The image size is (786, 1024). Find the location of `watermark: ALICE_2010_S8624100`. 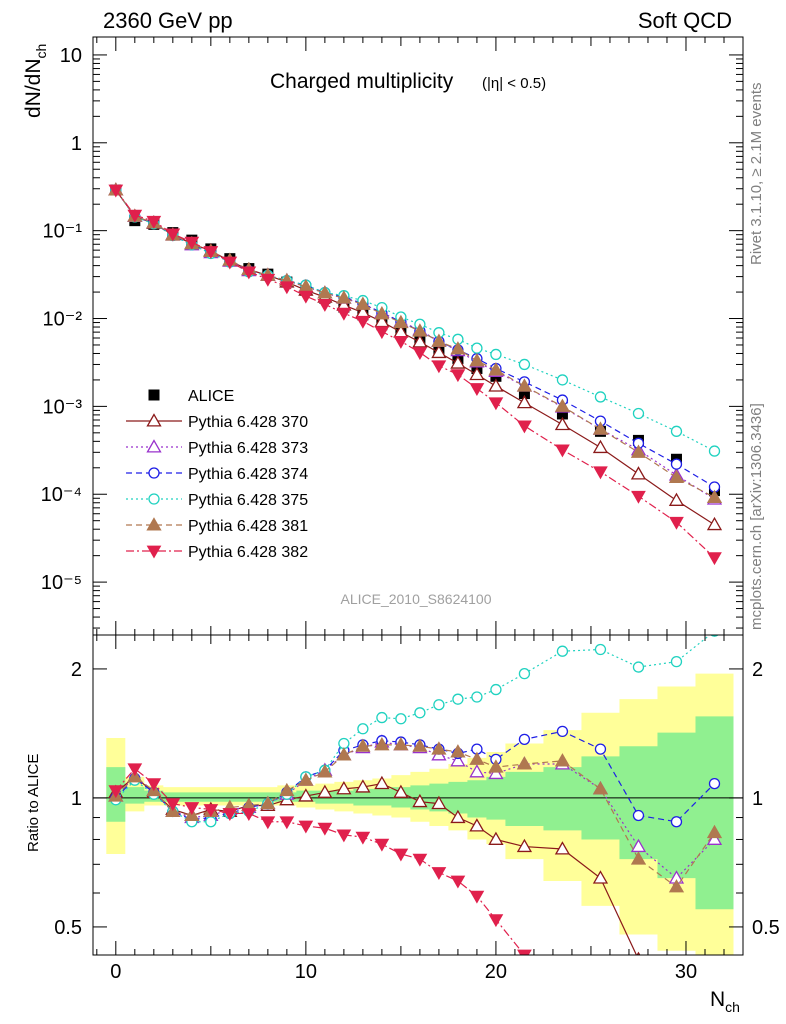

watermark: ALICE_2010_S8624100 is located at coordinates (415, 599).